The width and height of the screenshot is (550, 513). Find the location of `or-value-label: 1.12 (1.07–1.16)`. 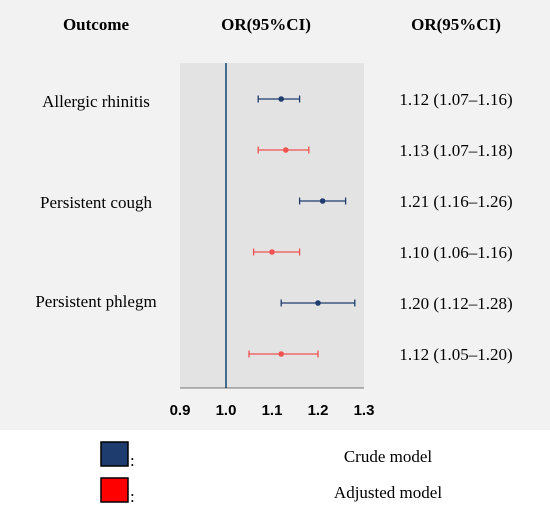

or-value-label: 1.12 (1.07–1.16) is located at coordinates (455, 99).